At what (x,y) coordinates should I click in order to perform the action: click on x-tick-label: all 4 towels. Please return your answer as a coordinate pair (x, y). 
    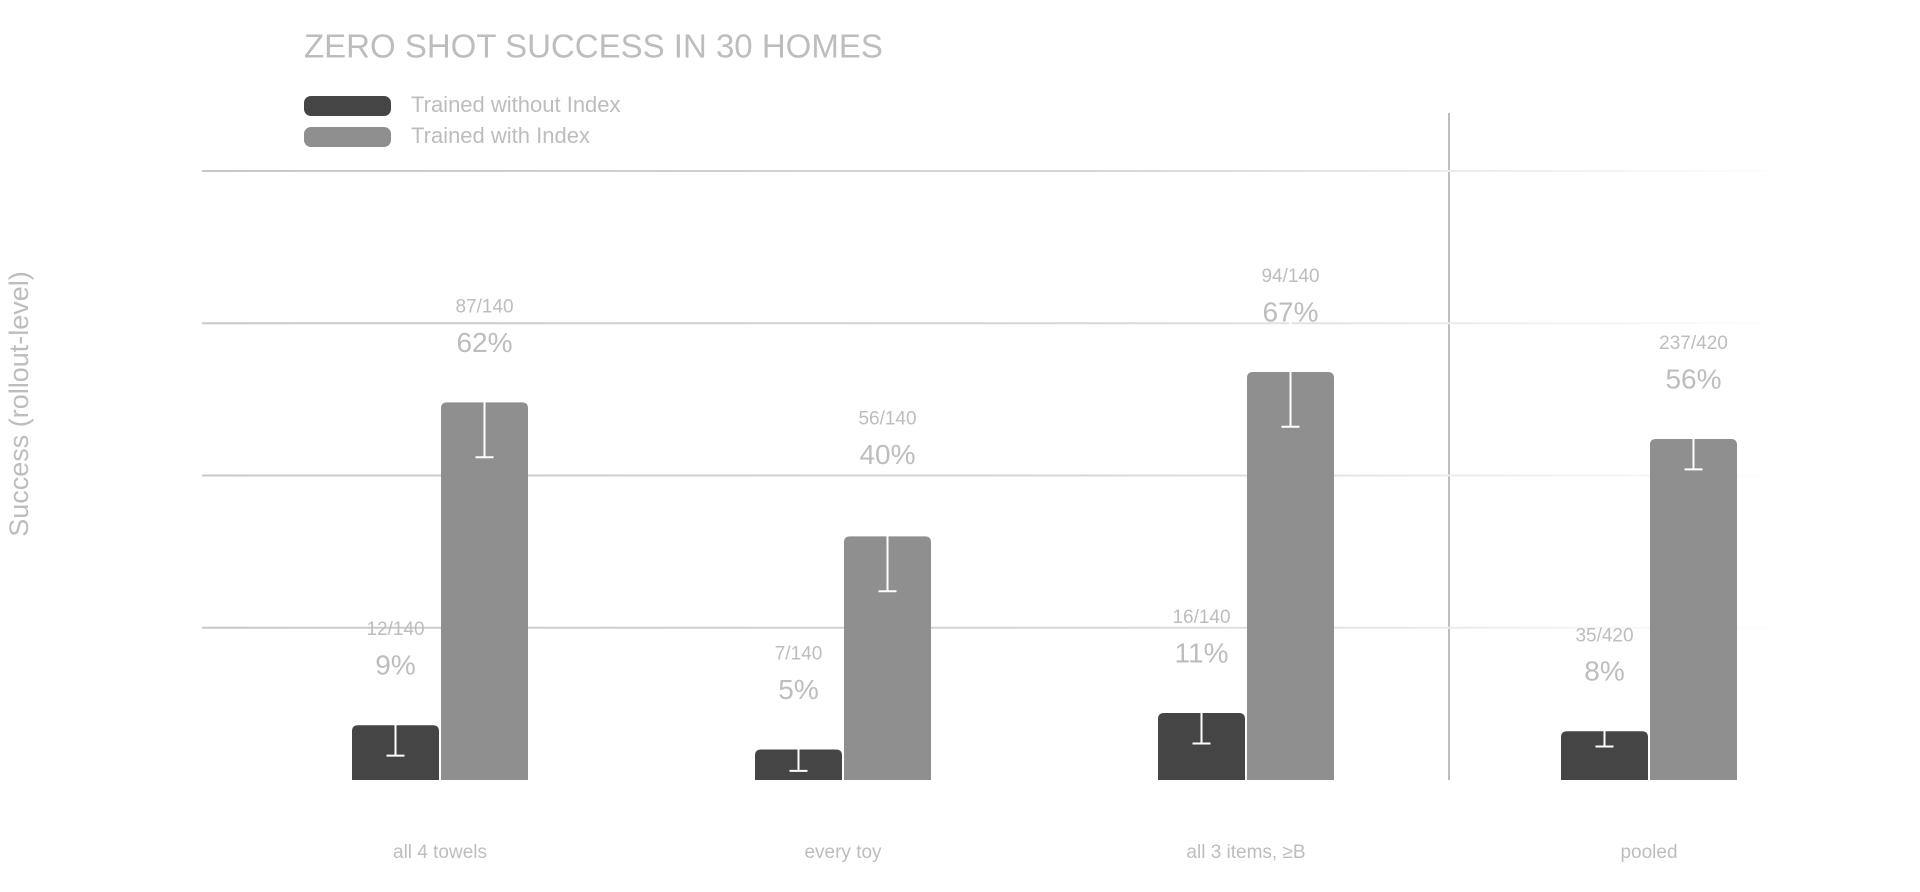
    Looking at the image, I should click on (440, 852).